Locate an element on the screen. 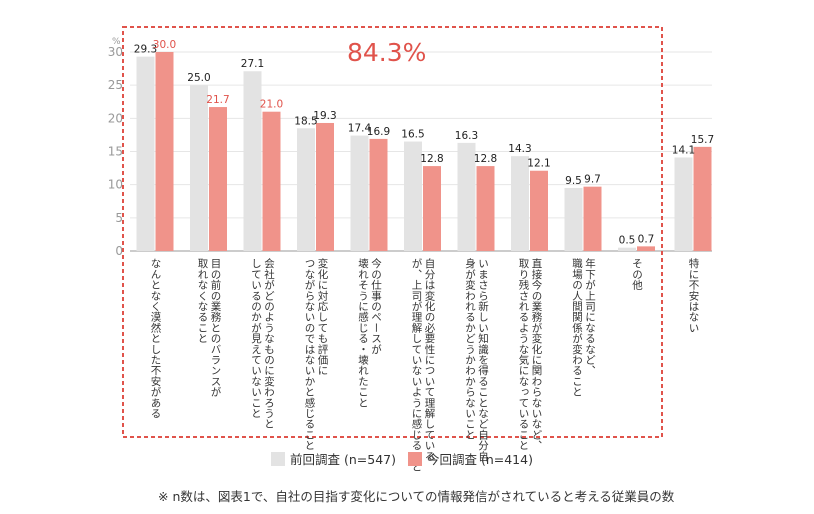 The image size is (814, 514). category-label: 会社がどのようなものに変わろうと しているのかが見えていないこと is located at coordinates (262, 344).